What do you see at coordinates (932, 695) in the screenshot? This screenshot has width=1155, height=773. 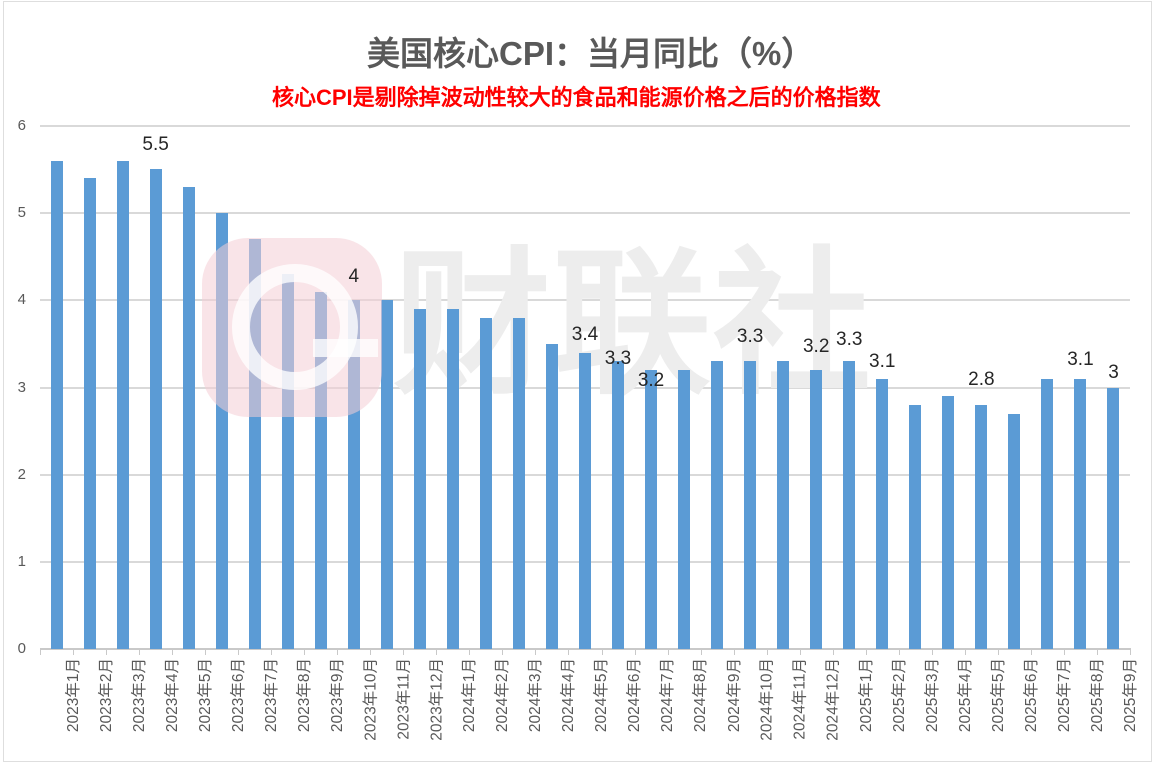 I see `x-axis-label: 2025年3月` at bounding box center [932, 695].